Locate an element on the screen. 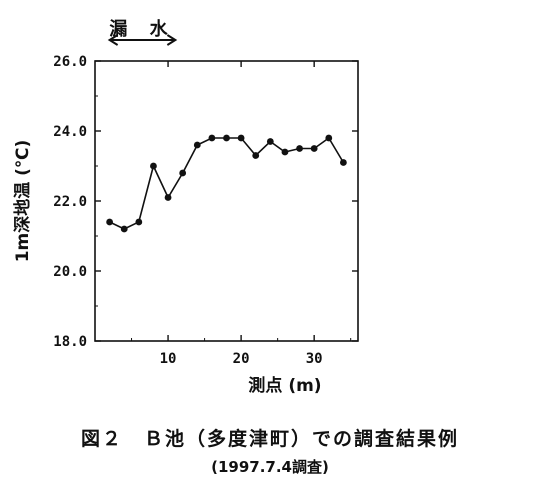  x-axis-title: 測点 (m) is located at coordinates (284, 385).